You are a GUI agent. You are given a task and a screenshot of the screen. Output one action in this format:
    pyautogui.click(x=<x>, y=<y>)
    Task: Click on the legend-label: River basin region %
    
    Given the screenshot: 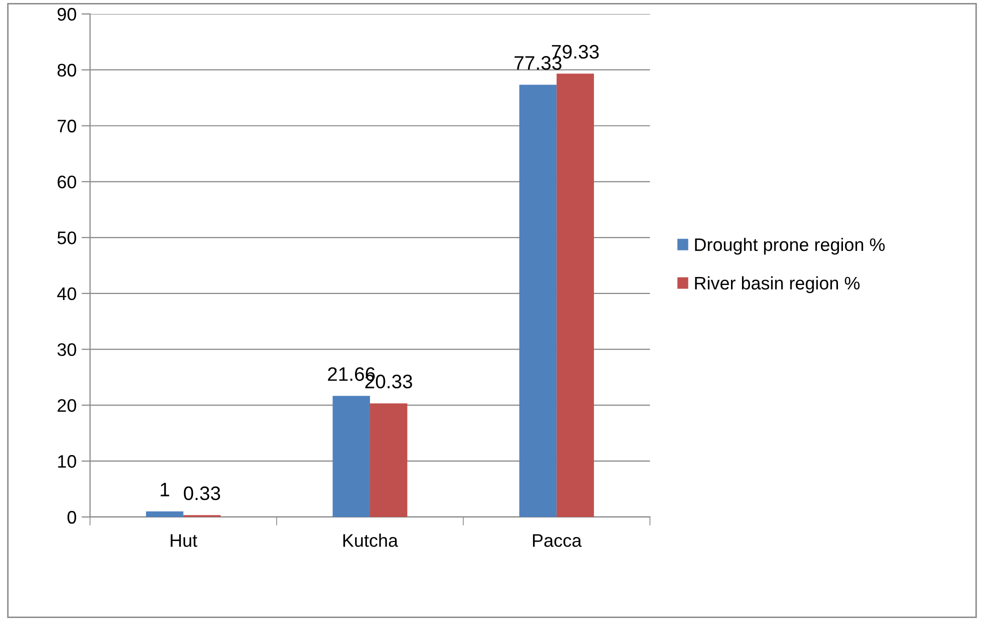 What is the action you would take?
    pyautogui.click(x=777, y=285)
    